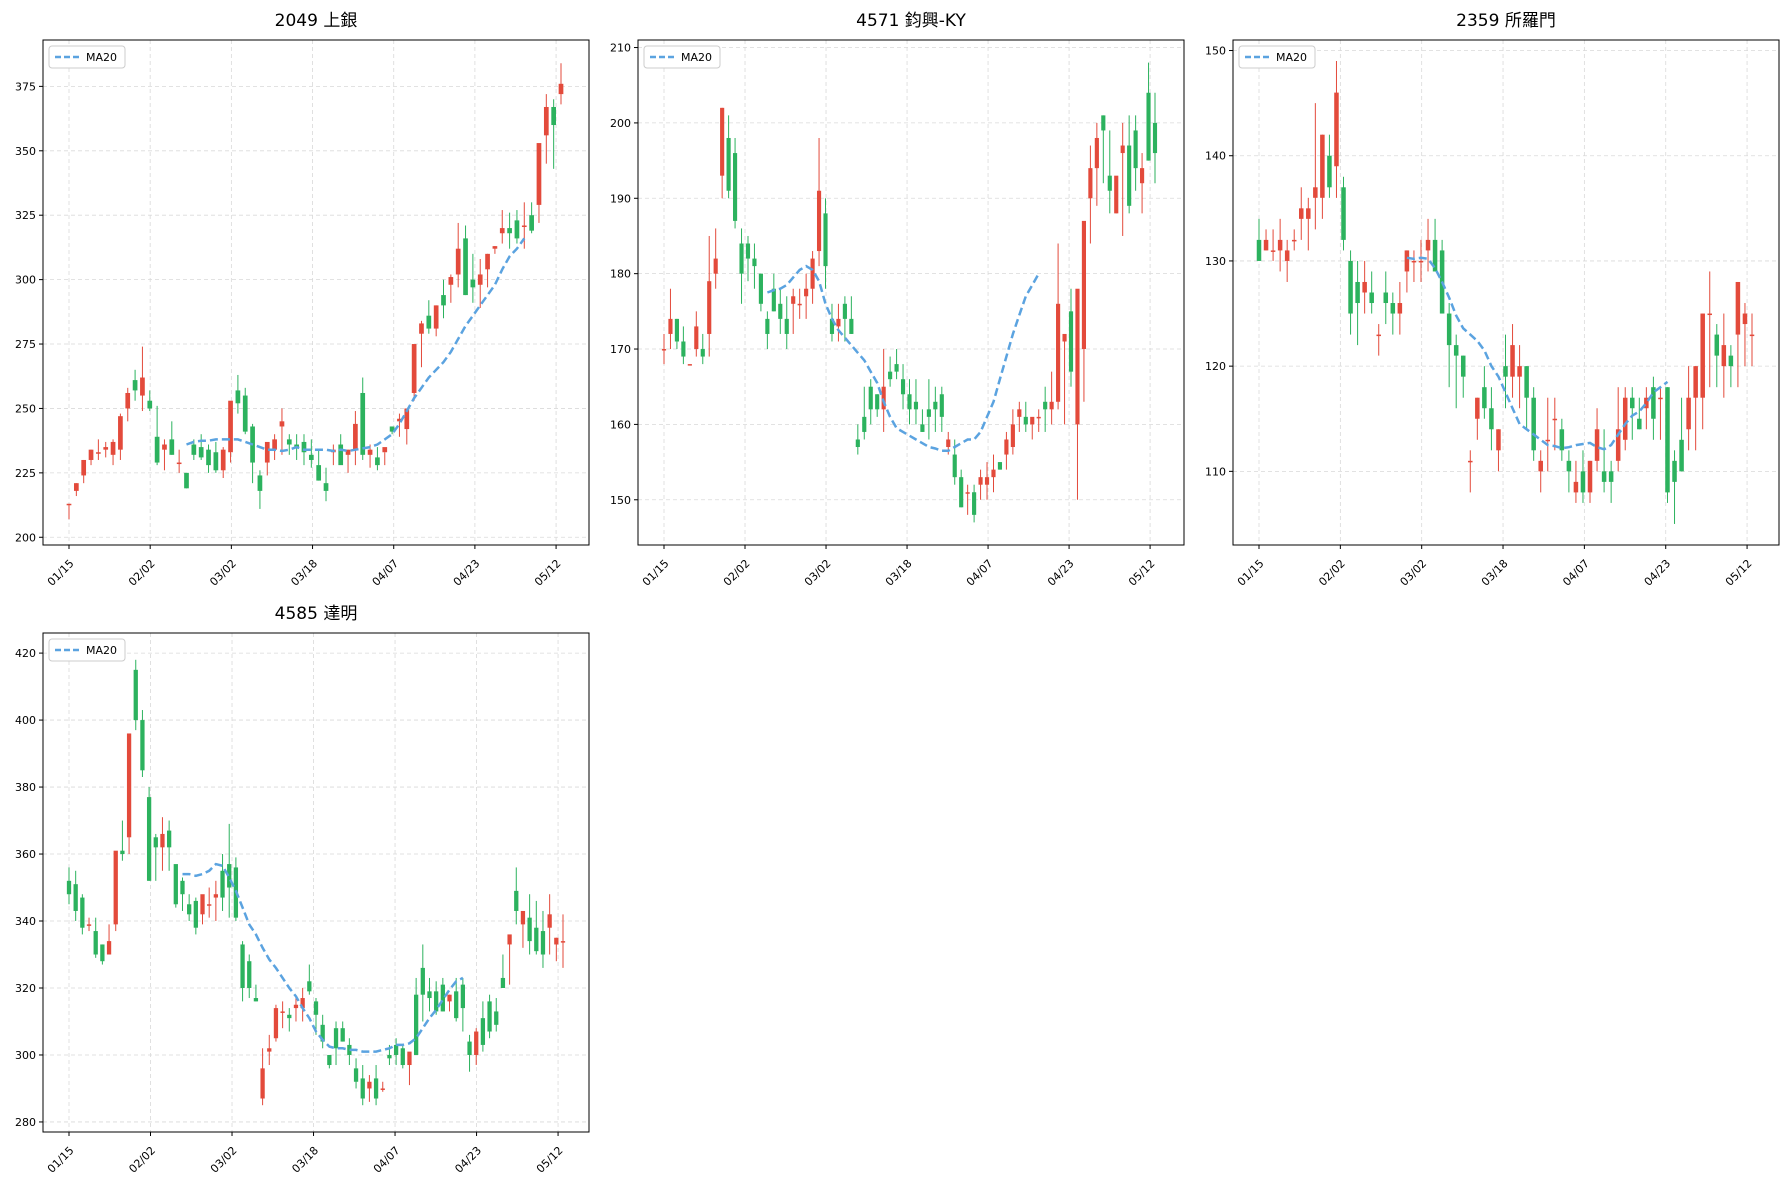 Image resolution: width=1790 pixels, height=1190 pixels. What do you see at coordinates (682, 57) in the screenshot?
I see `legend-box` at bounding box center [682, 57].